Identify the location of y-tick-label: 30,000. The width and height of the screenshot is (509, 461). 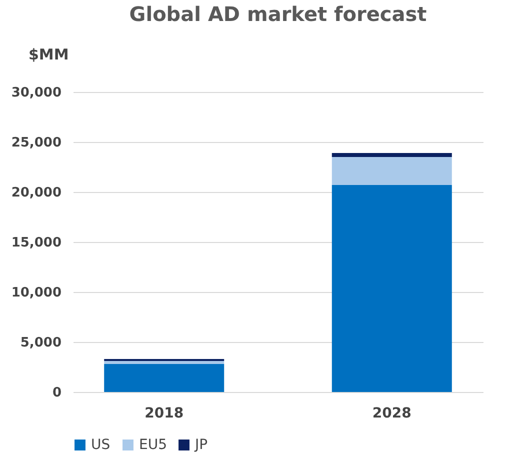
(36, 93).